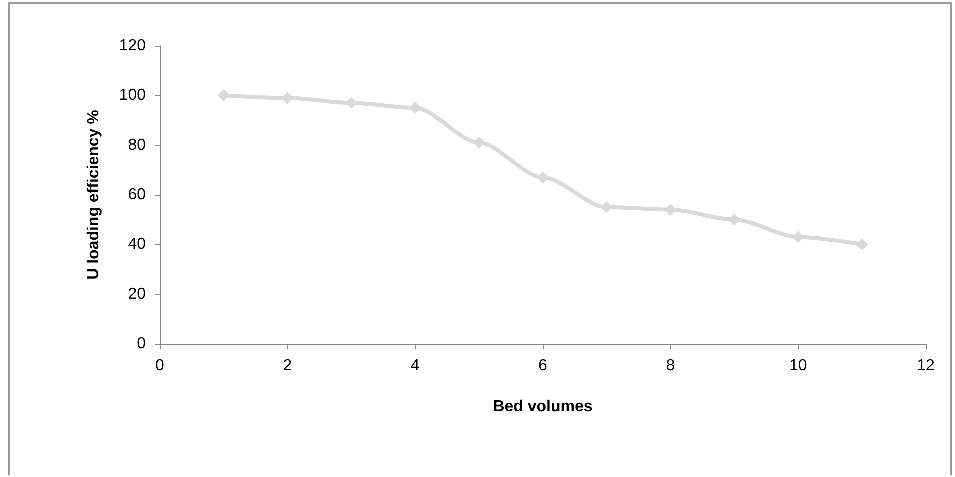 The height and width of the screenshot is (477, 955). What do you see at coordinates (926, 366) in the screenshot?
I see `x-tick-label: 12` at bounding box center [926, 366].